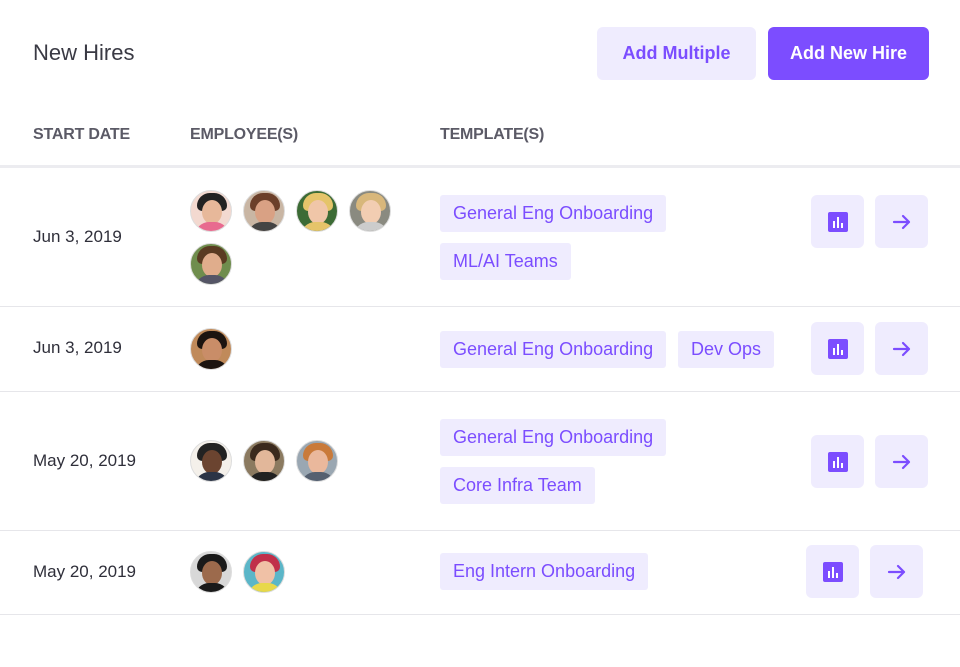  I want to click on template-tag: Core Infra Team, so click(517, 485).